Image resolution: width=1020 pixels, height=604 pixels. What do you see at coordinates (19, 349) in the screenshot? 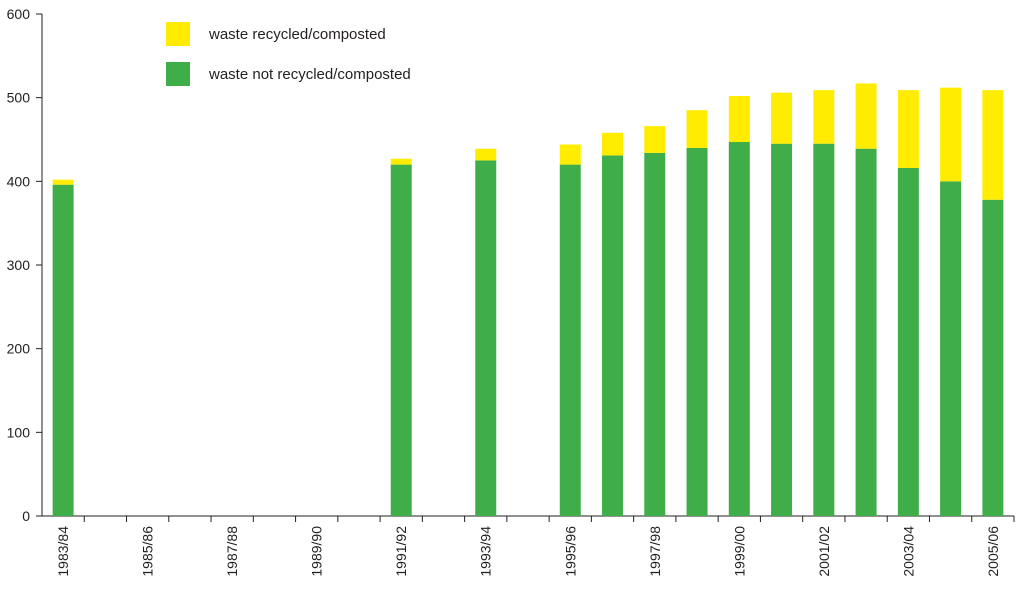
I see `y-tick-label: 200` at bounding box center [19, 349].